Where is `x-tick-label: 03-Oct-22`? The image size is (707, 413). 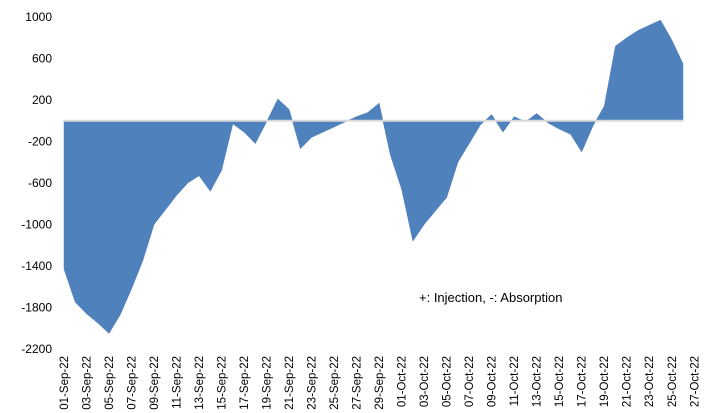
x-tick-label: 03-Oct-22 is located at coordinates (425, 381).